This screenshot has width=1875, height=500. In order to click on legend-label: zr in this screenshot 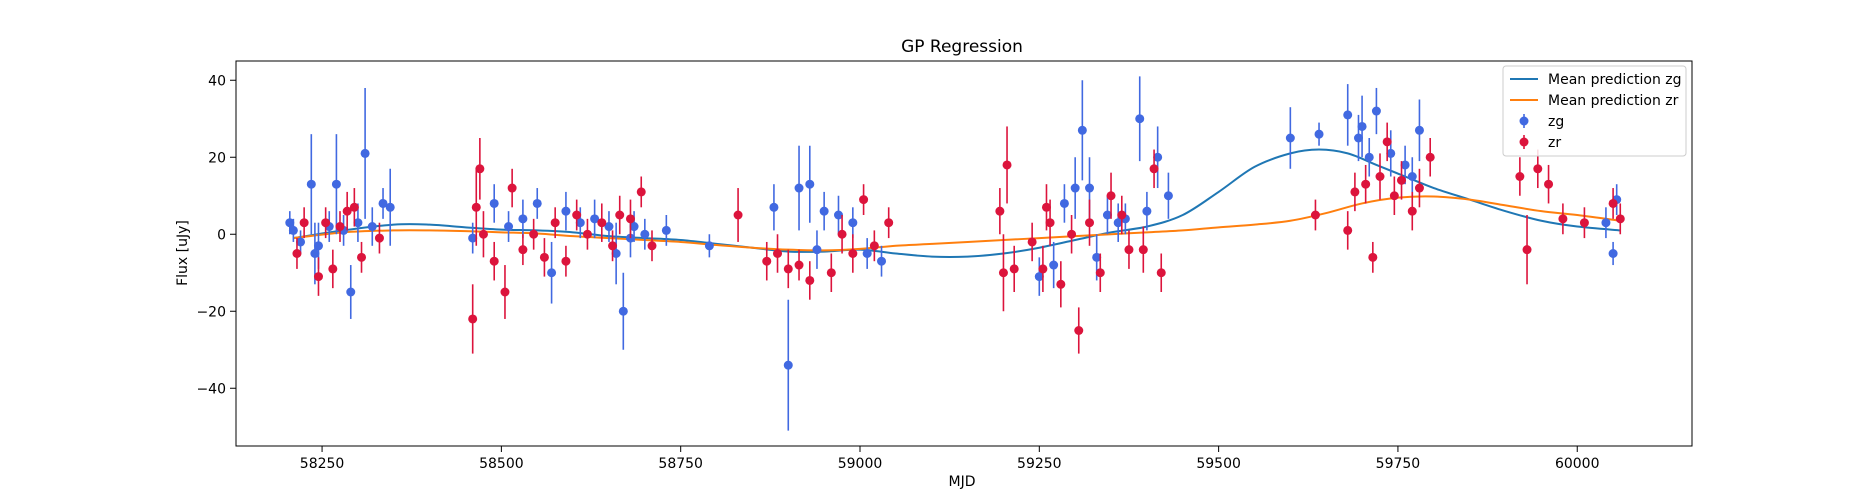, I will do `click(1554, 143)`.